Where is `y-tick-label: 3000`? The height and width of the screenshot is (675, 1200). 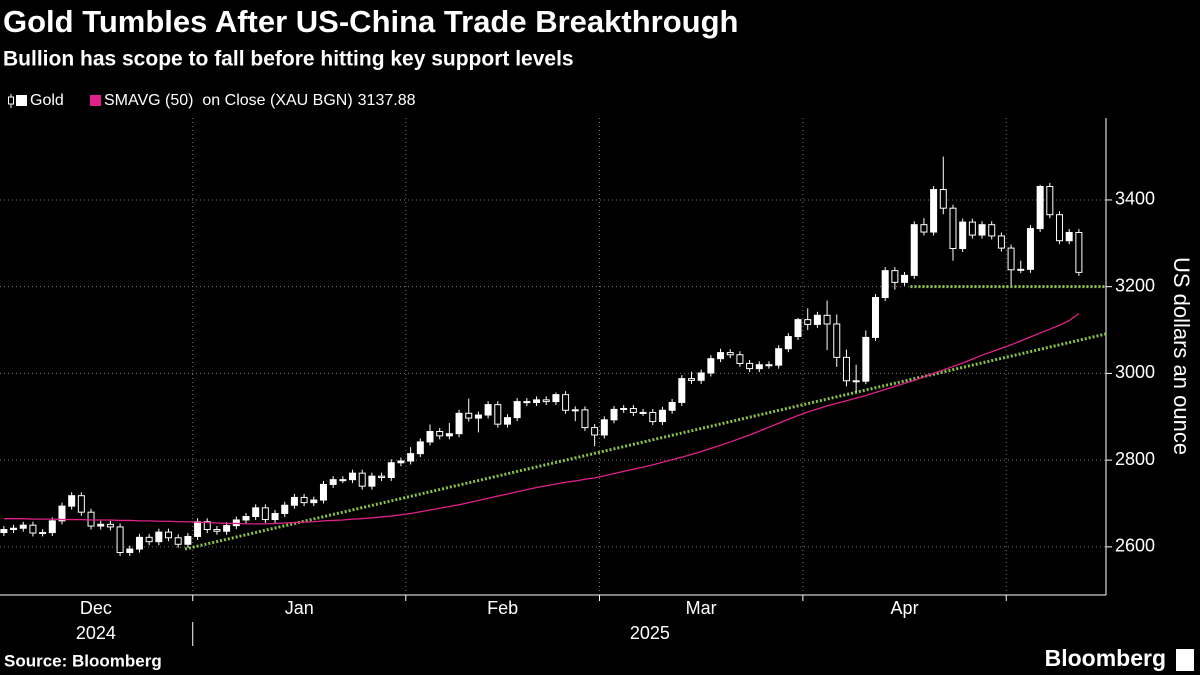 y-tick-label: 3000 is located at coordinates (1135, 372).